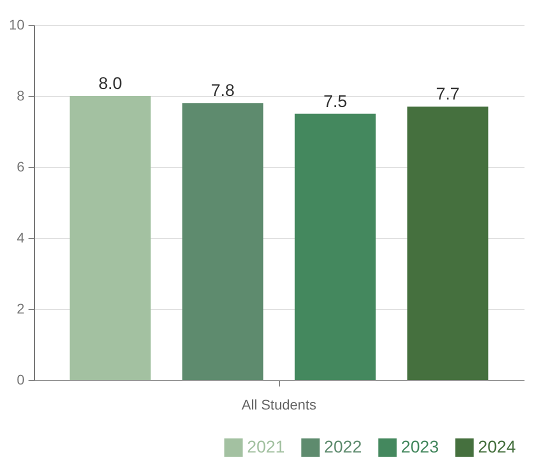  What do you see at coordinates (20, 96) in the screenshot?
I see `y-tick-label: 8` at bounding box center [20, 96].